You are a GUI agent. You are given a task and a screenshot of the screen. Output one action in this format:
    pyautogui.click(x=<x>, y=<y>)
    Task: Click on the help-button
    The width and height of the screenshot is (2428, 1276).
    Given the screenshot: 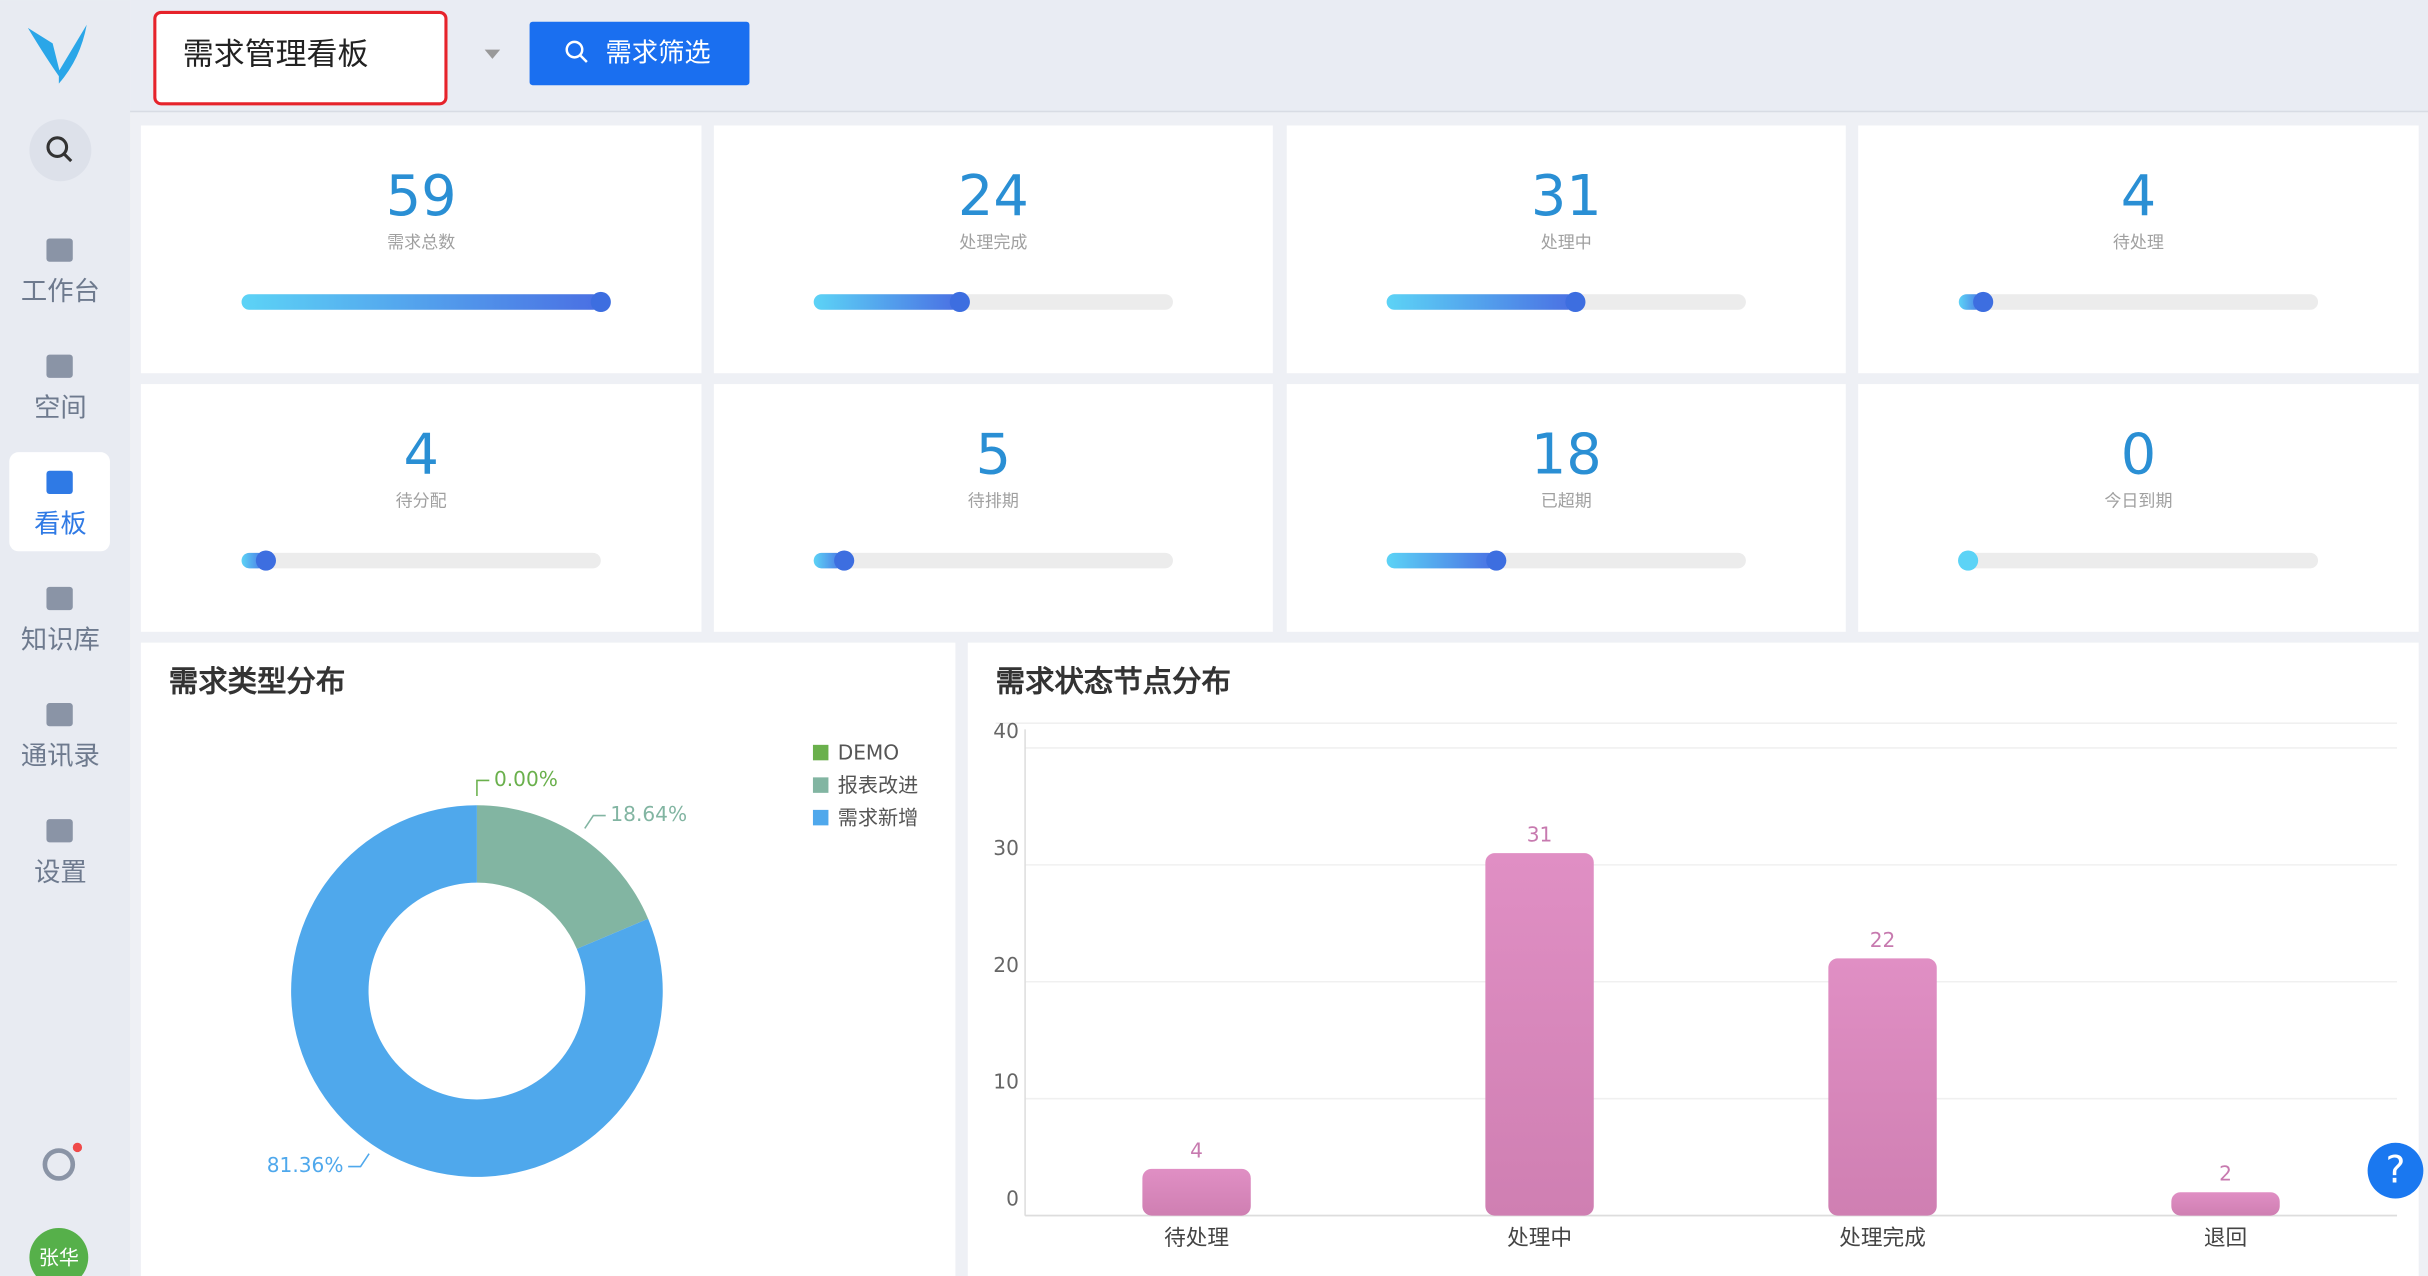 What is the action you would take?
    pyautogui.click(x=2395, y=1170)
    